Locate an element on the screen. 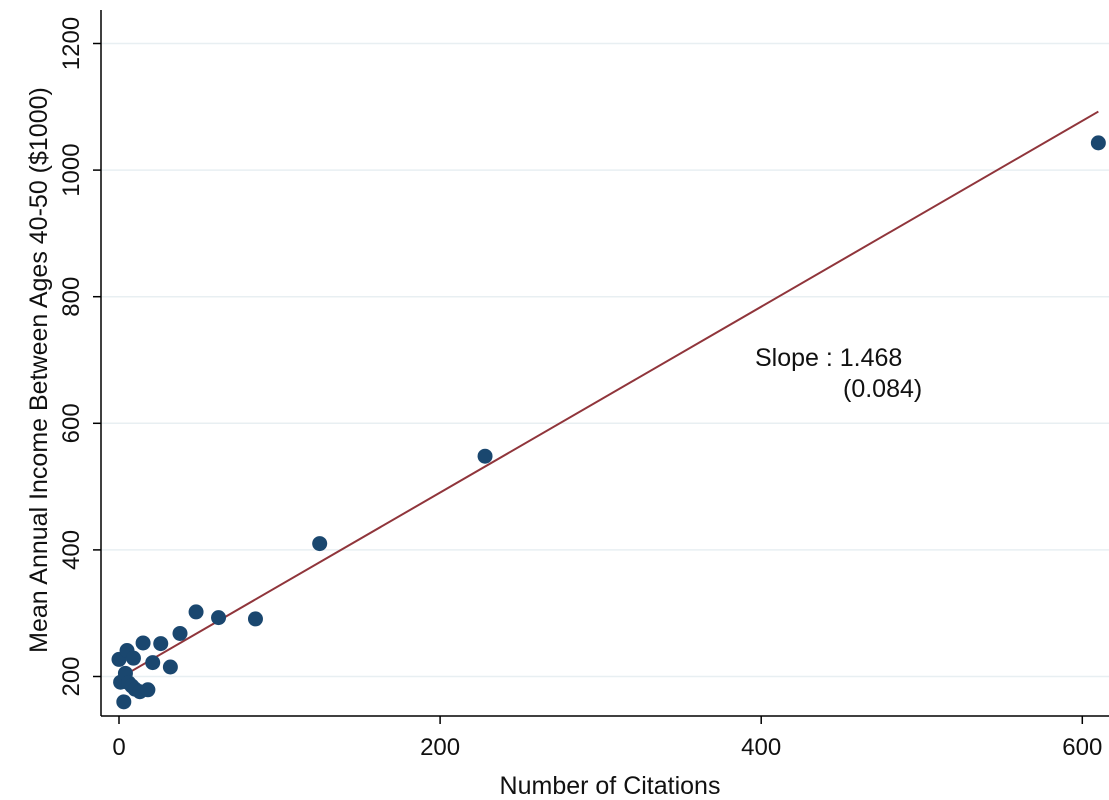 This screenshot has height=800, width=1109. y-tick-label-5: 1200 is located at coordinates (71, 43).